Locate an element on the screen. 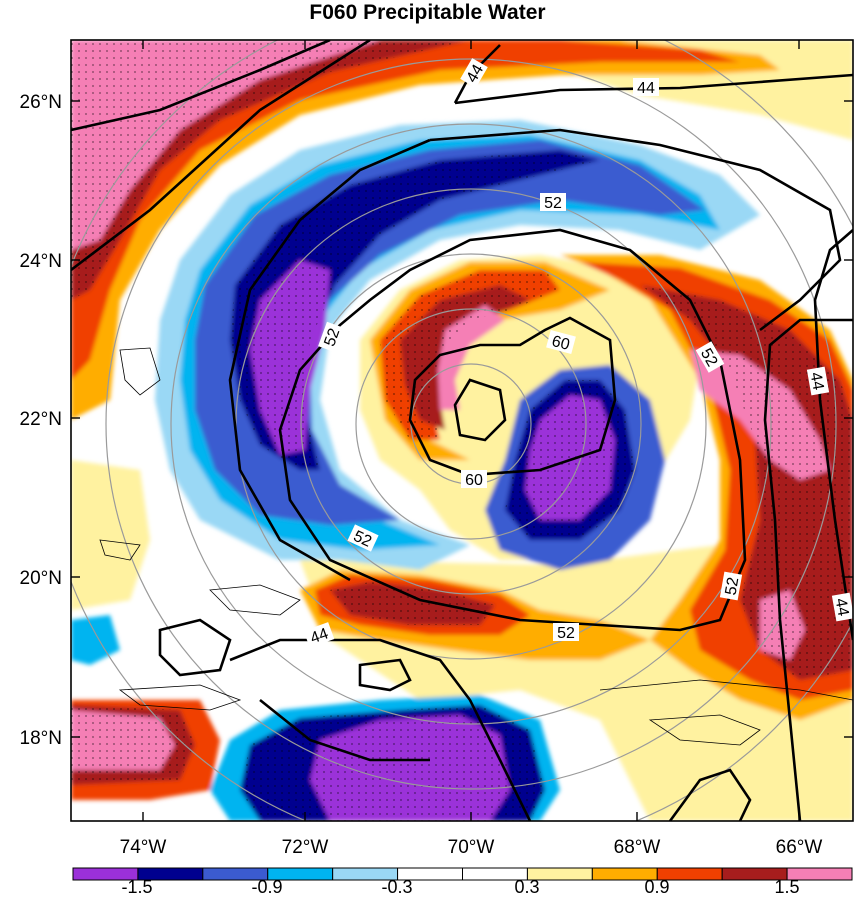  lon-label: 74°W is located at coordinates (143, 847).